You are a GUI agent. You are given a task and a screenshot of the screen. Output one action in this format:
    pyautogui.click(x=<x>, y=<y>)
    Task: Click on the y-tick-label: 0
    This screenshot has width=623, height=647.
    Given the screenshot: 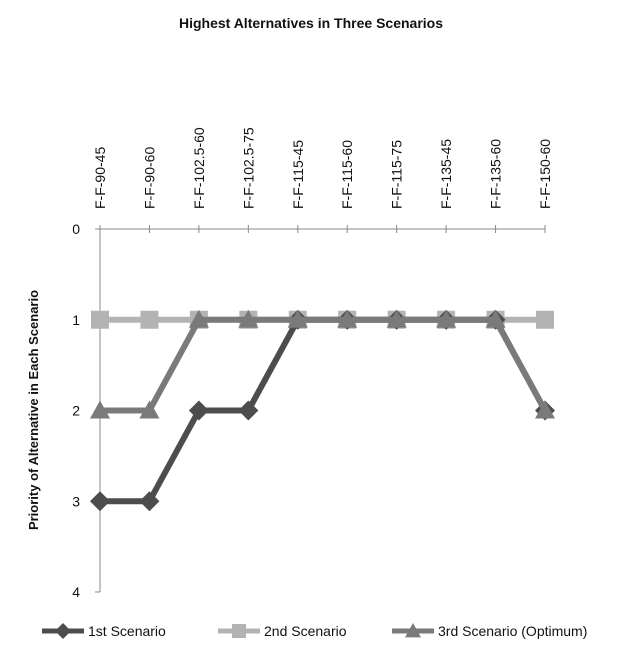 What is the action you would take?
    pyautogui.click(x=76, y=229)
    